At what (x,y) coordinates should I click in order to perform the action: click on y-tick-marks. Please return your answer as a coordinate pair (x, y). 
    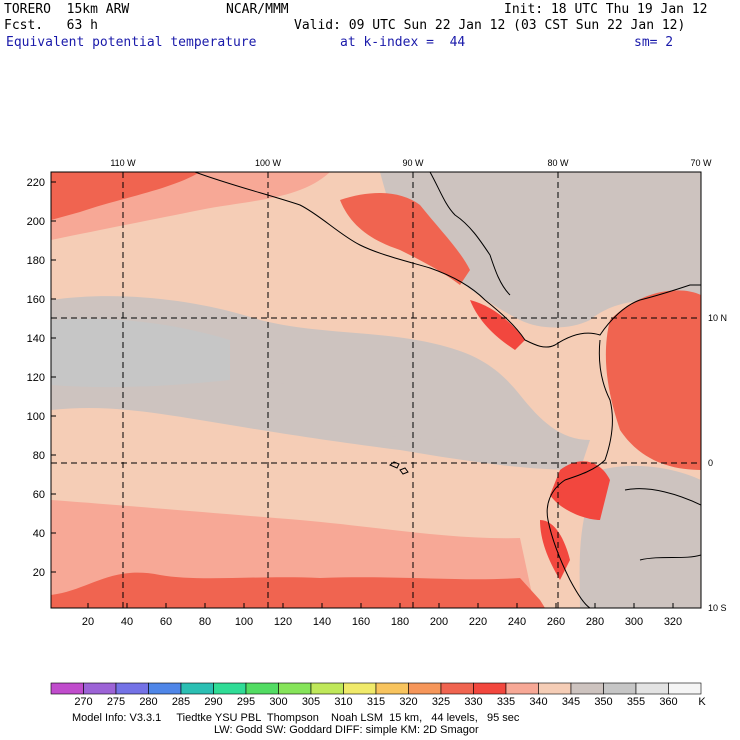
    Looking at the image, I should click on (53, 377).